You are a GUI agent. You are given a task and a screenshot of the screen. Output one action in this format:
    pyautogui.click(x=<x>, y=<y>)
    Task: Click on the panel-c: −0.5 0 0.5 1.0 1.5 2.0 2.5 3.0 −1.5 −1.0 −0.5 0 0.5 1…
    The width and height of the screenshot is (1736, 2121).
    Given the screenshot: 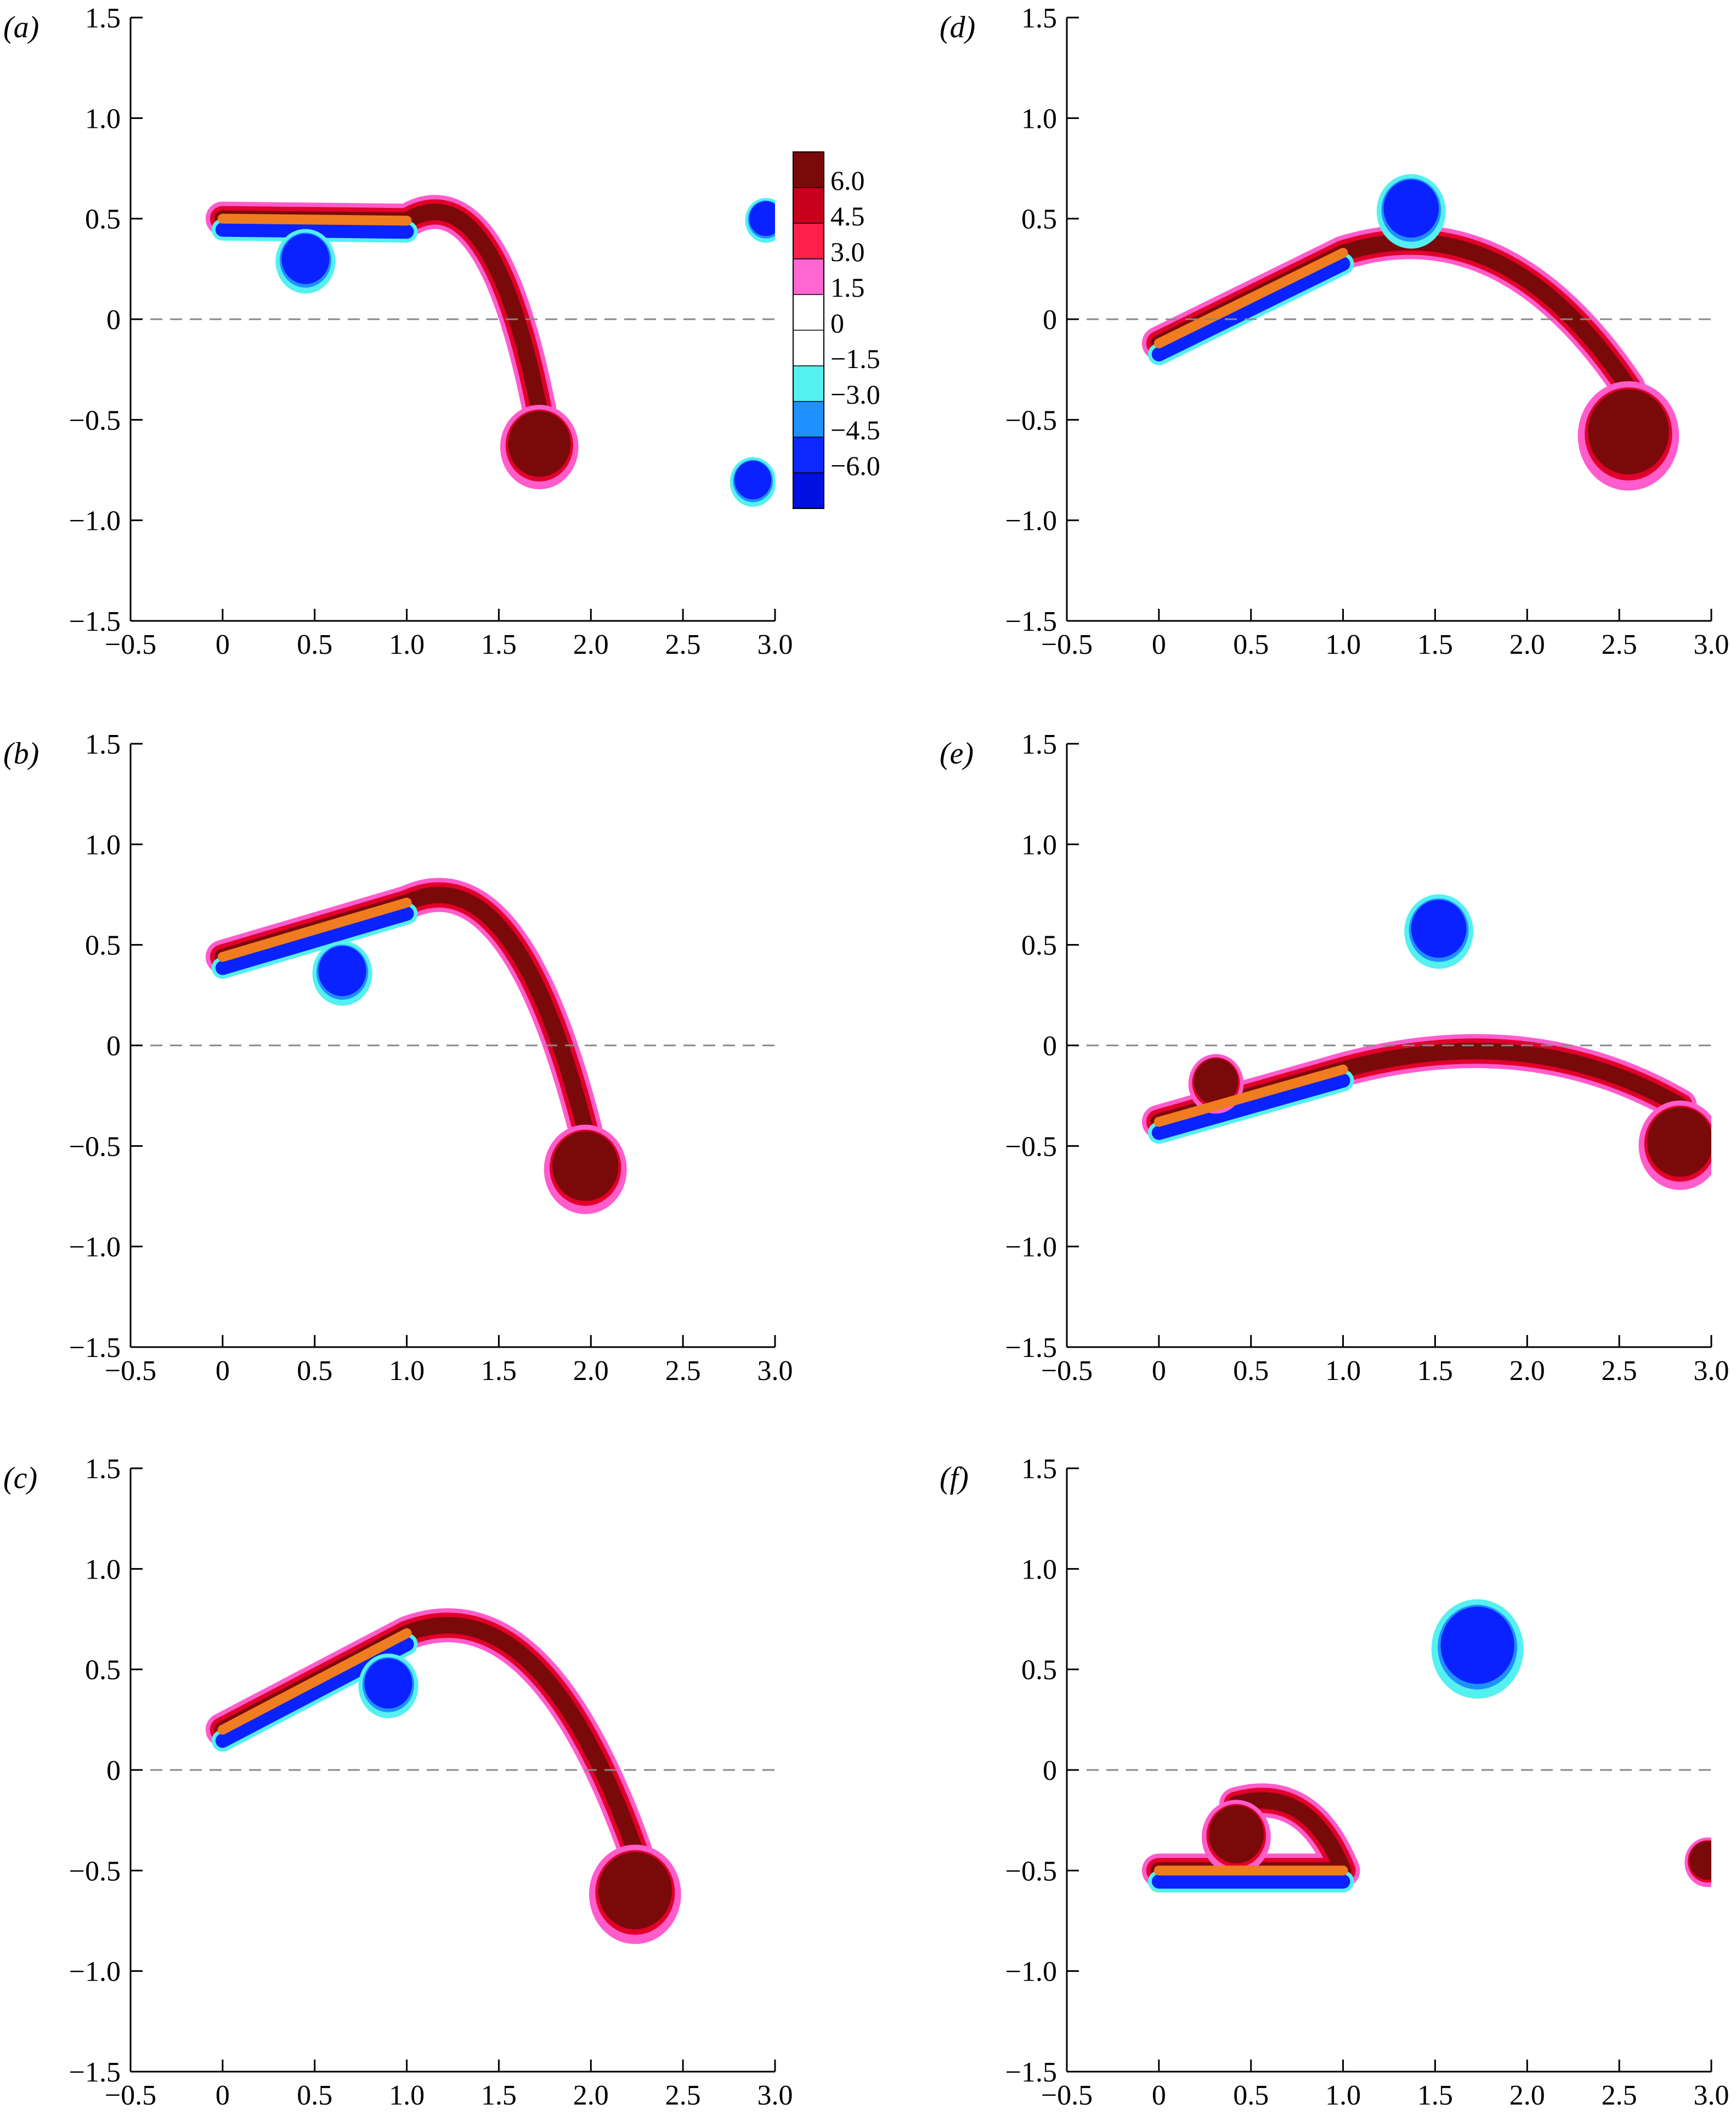 What is the action you would take?
    pyautogui.click(x=398, y=1782)
    